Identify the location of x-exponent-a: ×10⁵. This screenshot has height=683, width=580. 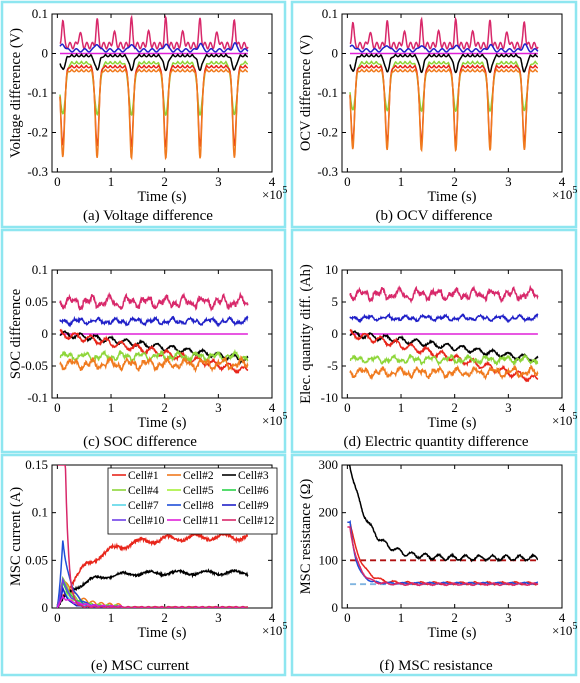
(274, 193).